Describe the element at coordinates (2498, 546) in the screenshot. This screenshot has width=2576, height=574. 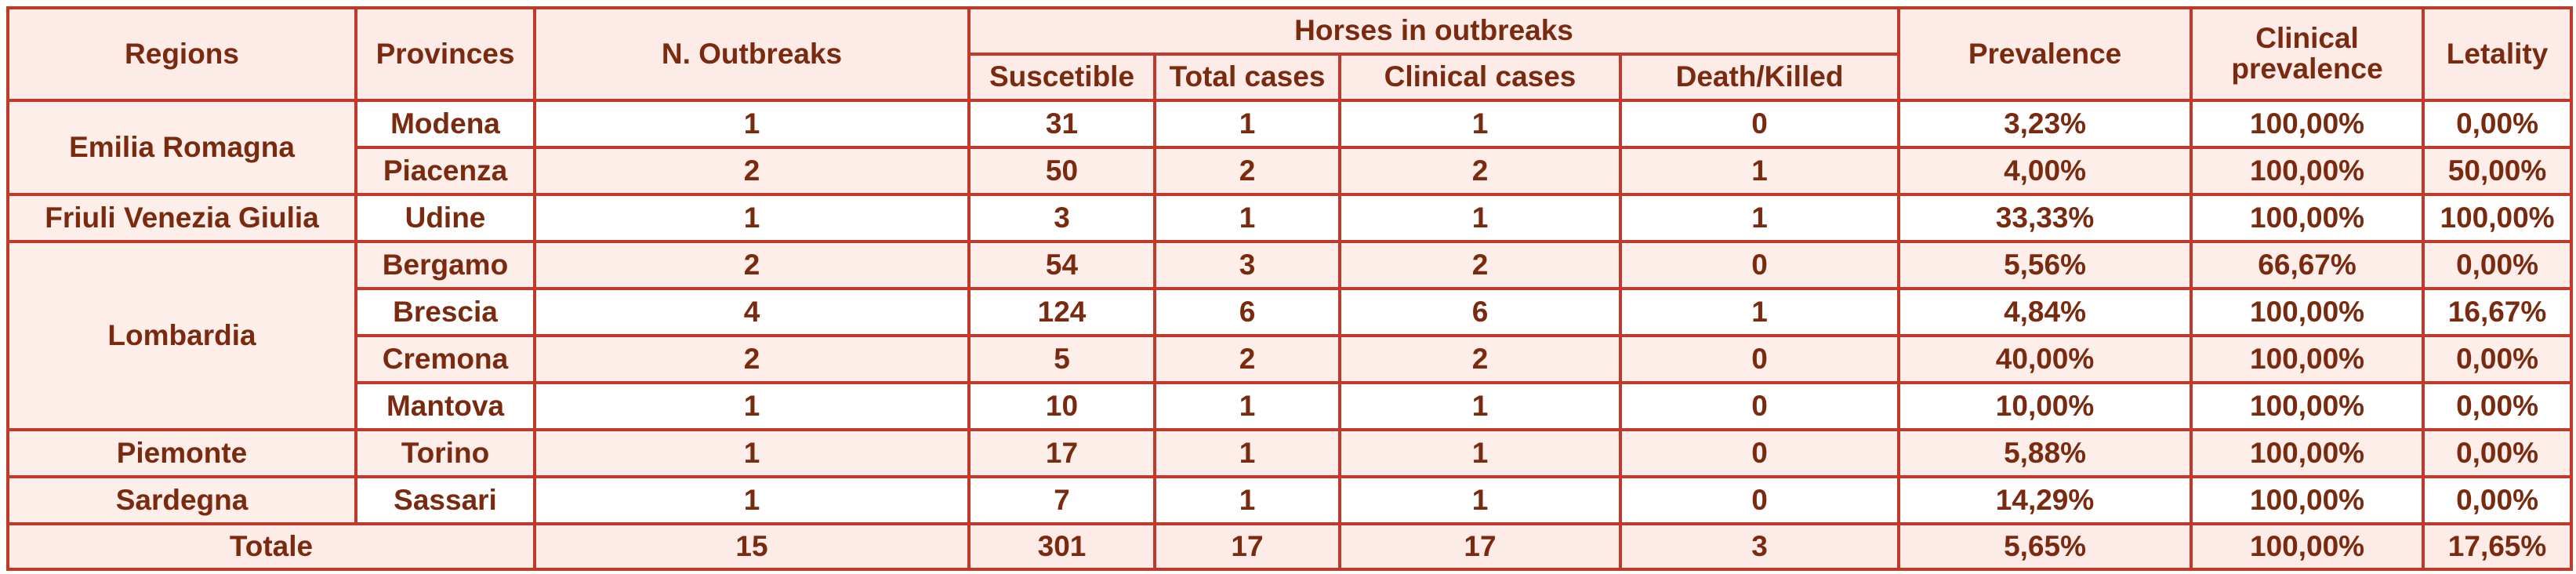
I see `total-letality-cell: 17,65%` at that location.